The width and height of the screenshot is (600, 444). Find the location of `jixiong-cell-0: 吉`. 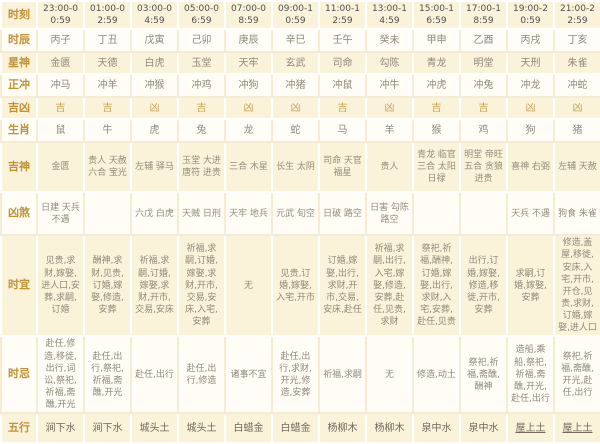

jixiong-cell-0: 吉 is located at coordinates (60, 108).